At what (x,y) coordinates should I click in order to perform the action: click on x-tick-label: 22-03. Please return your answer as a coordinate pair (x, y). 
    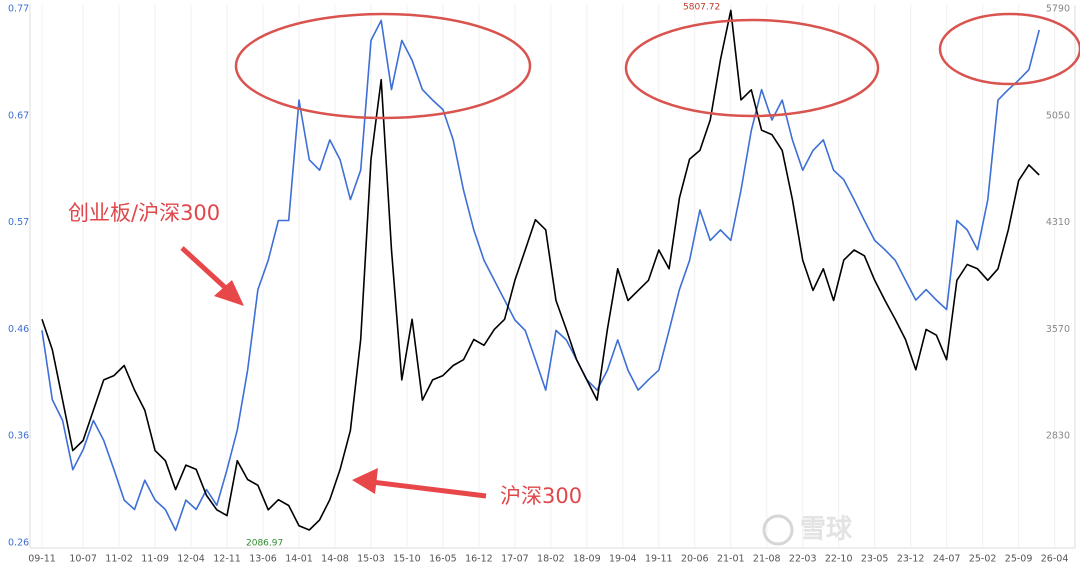
    Looking at the image, I should click on (803, 559).